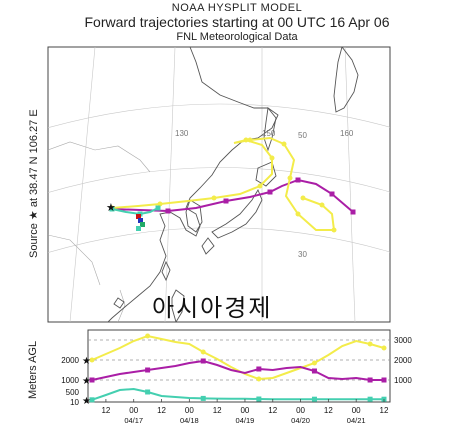  I want to click on parallel-label: 50, so click(302, 135).